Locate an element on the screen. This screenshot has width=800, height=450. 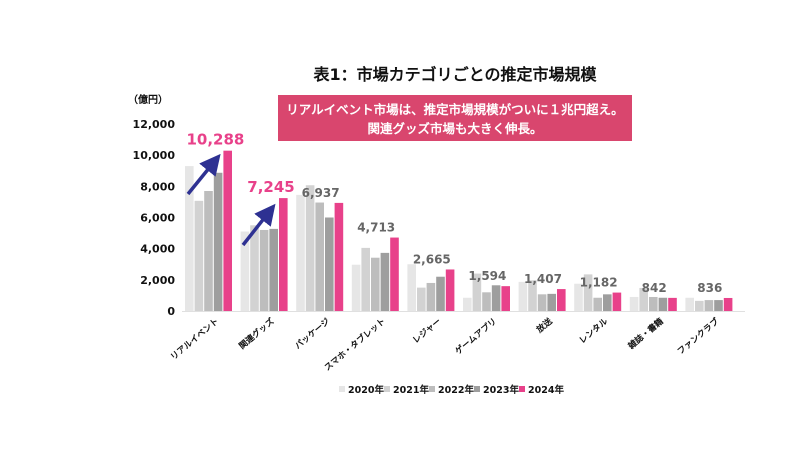
bar-2020年-関連グッズ is located at coordinates (245, 271).